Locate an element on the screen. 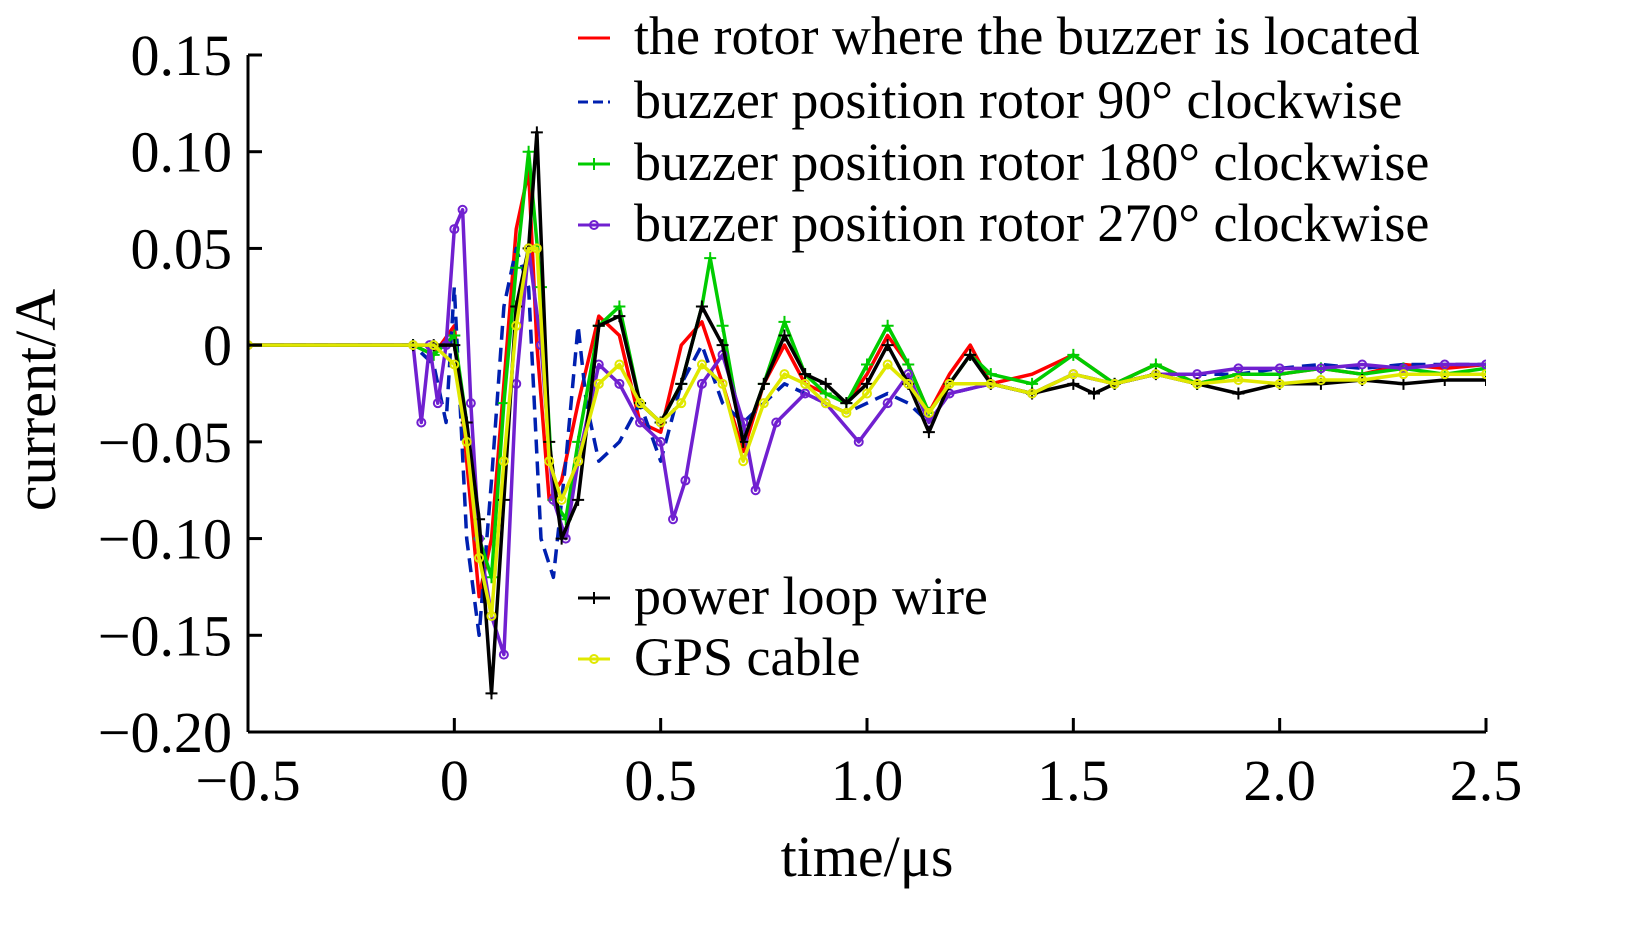  legend-entry-0: the rotor where the buzzer is located is located at coordinates (999, 36).